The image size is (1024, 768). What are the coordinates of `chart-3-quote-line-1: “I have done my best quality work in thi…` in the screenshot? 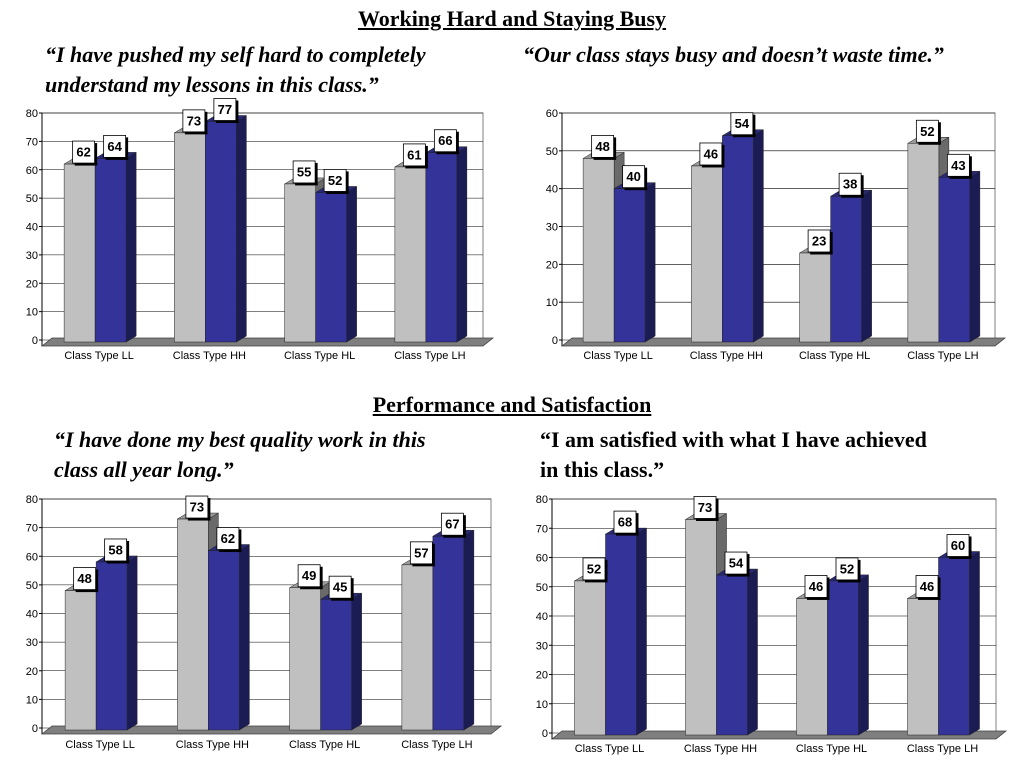 It's located at (240, 439).